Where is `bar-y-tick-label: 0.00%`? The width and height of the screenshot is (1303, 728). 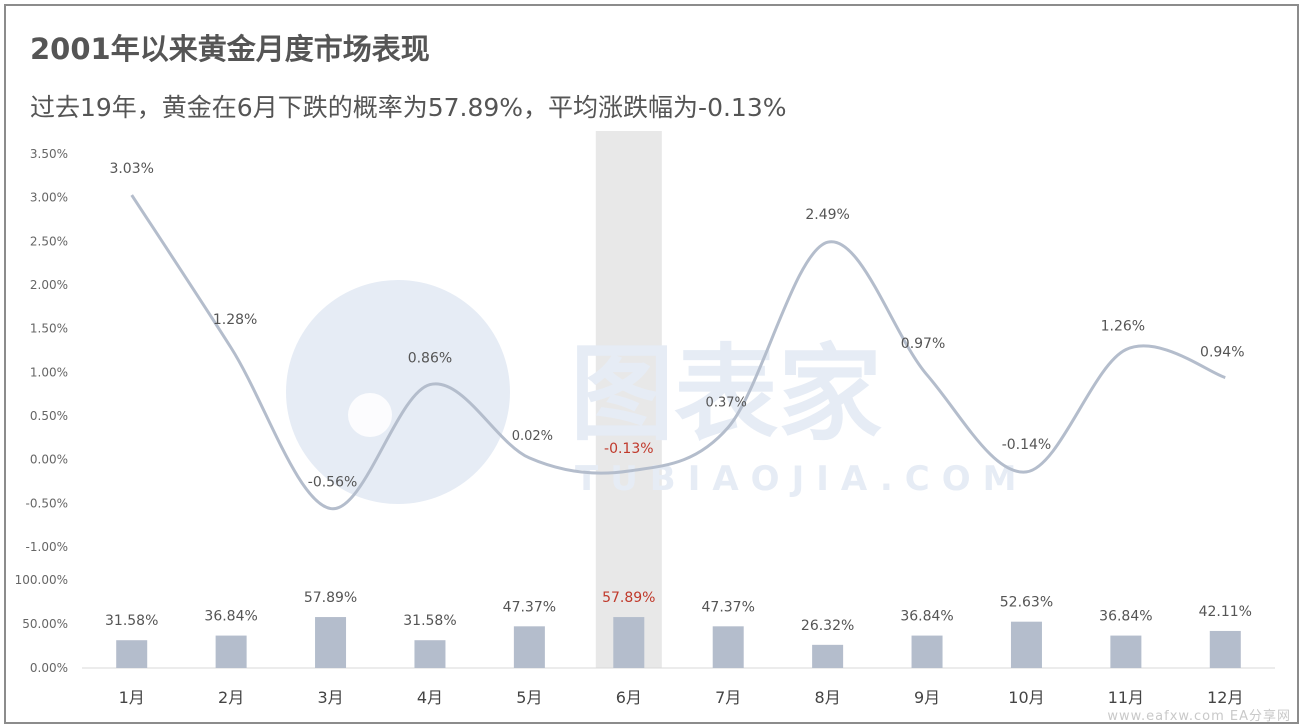 bar-y-tick-label: 0.00% is located at coordinates (49, 668).